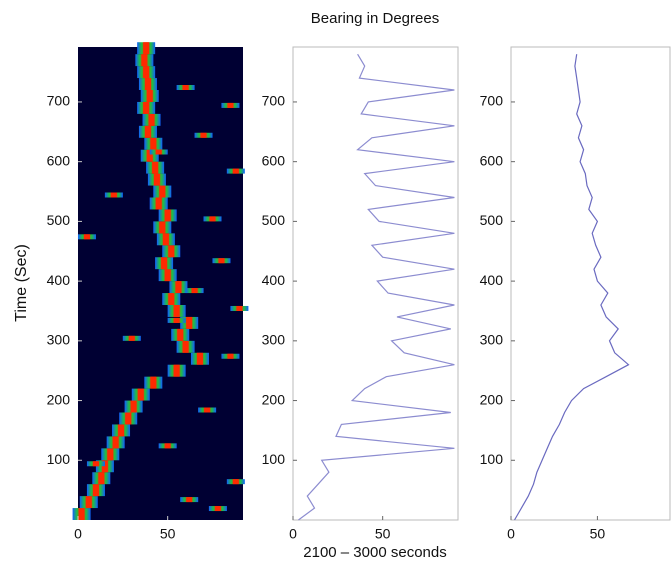 The width and height of the screenshot is (671, 569). Describe the element at coordinates (21, 283) in the screenshot. I see `y-axis-label: Time (Sec)` at that location.